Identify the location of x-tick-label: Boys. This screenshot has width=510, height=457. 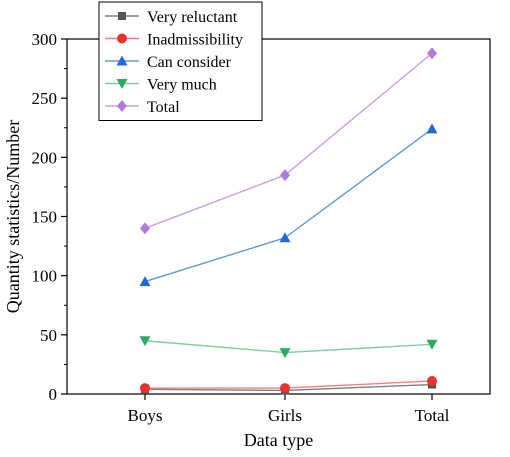
(145, 415).